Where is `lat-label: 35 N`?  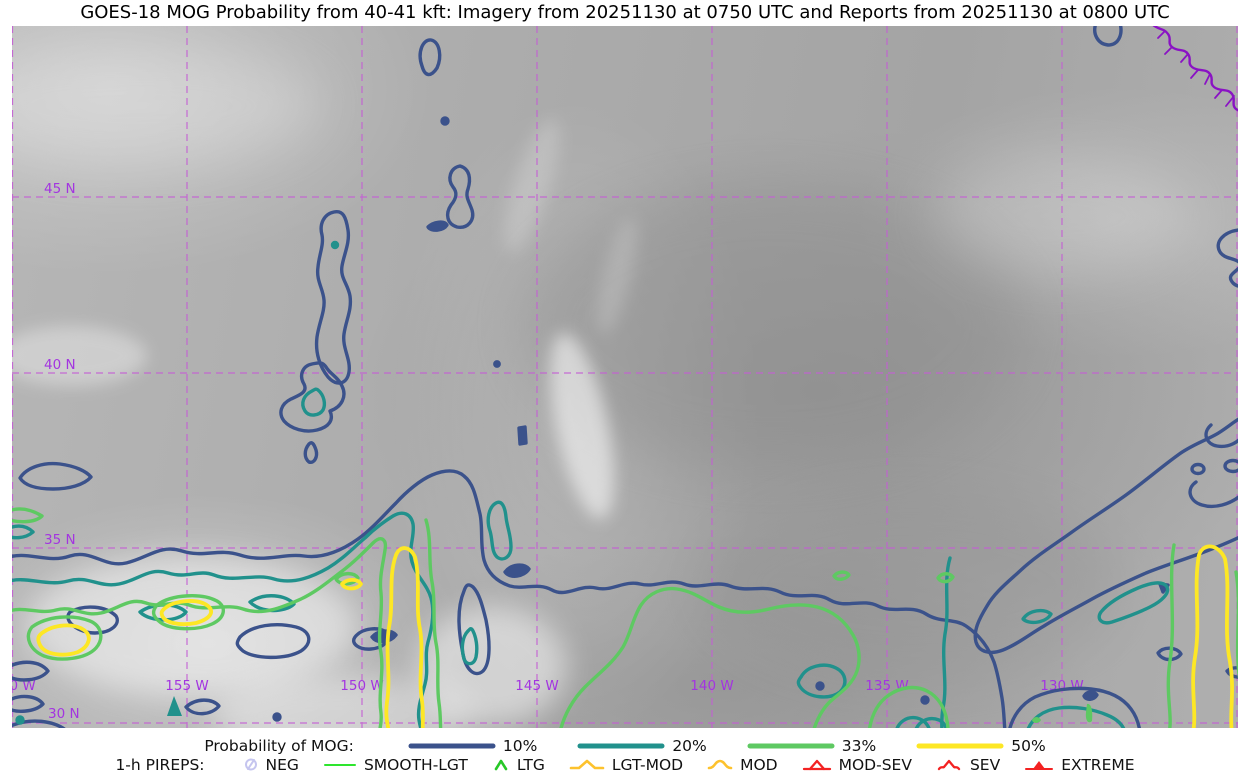
lat-label: 35 N is located at coordinates (60, 540).